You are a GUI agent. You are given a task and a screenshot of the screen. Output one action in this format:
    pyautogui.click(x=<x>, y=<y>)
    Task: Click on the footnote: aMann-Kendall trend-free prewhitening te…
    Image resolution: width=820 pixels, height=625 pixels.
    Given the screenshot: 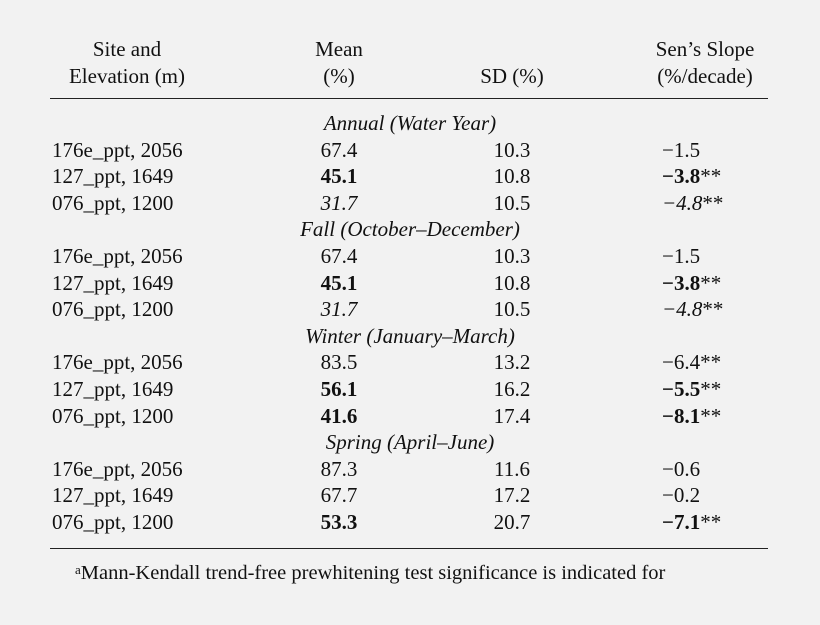 What is the action you would take?
    pyautogui.click(x=370, y=573)
    